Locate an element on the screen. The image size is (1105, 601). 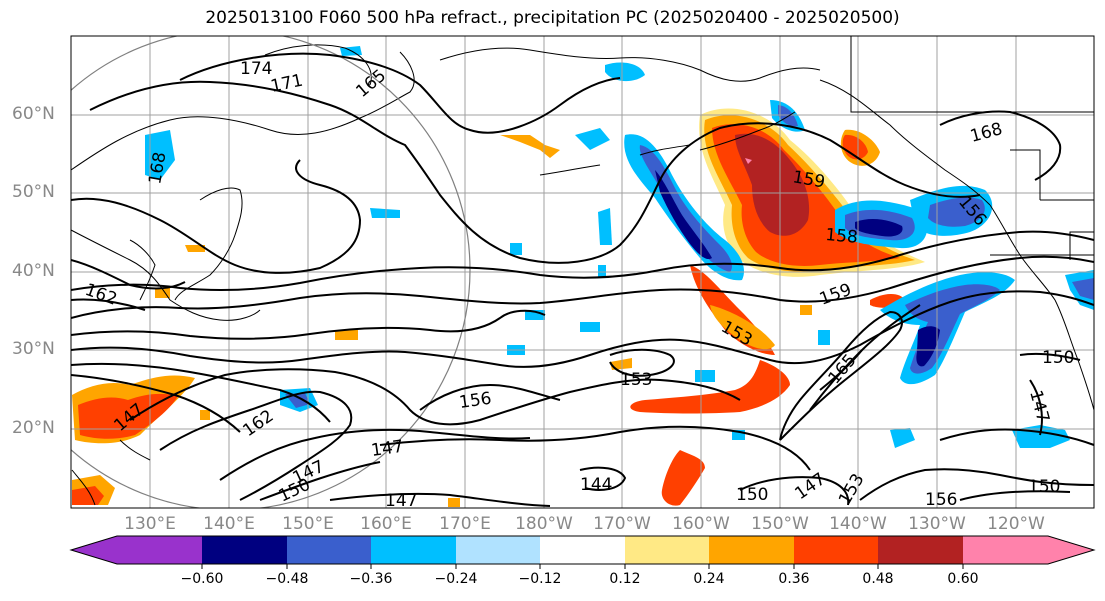
contour-label-168b: 168 is located at coordinates (986, 133).